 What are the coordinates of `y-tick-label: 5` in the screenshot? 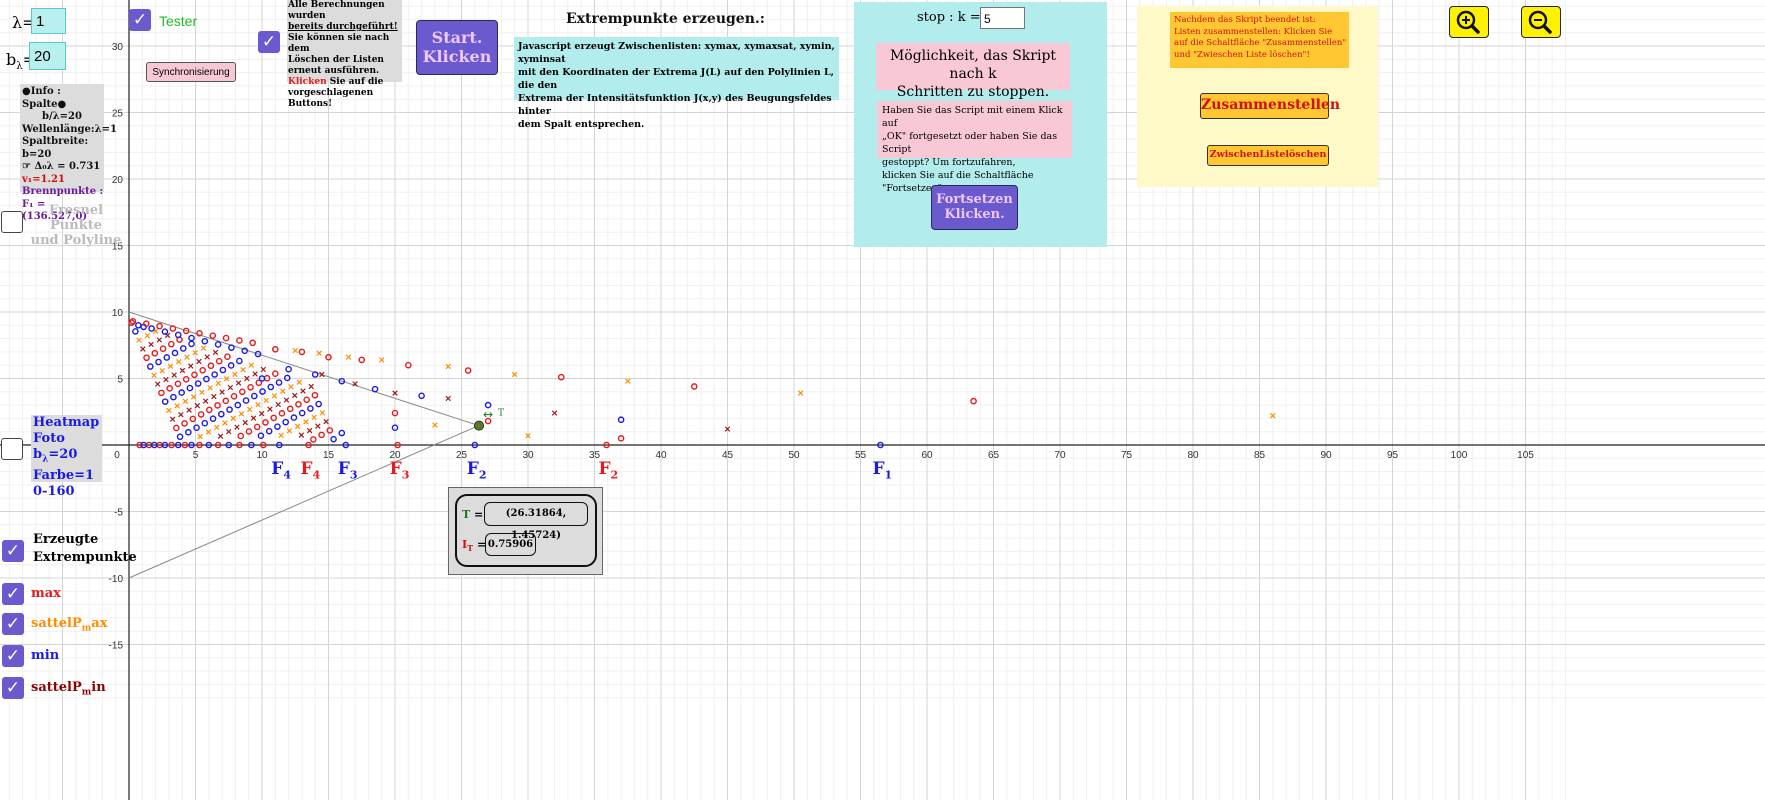 It's located at (120, 380).